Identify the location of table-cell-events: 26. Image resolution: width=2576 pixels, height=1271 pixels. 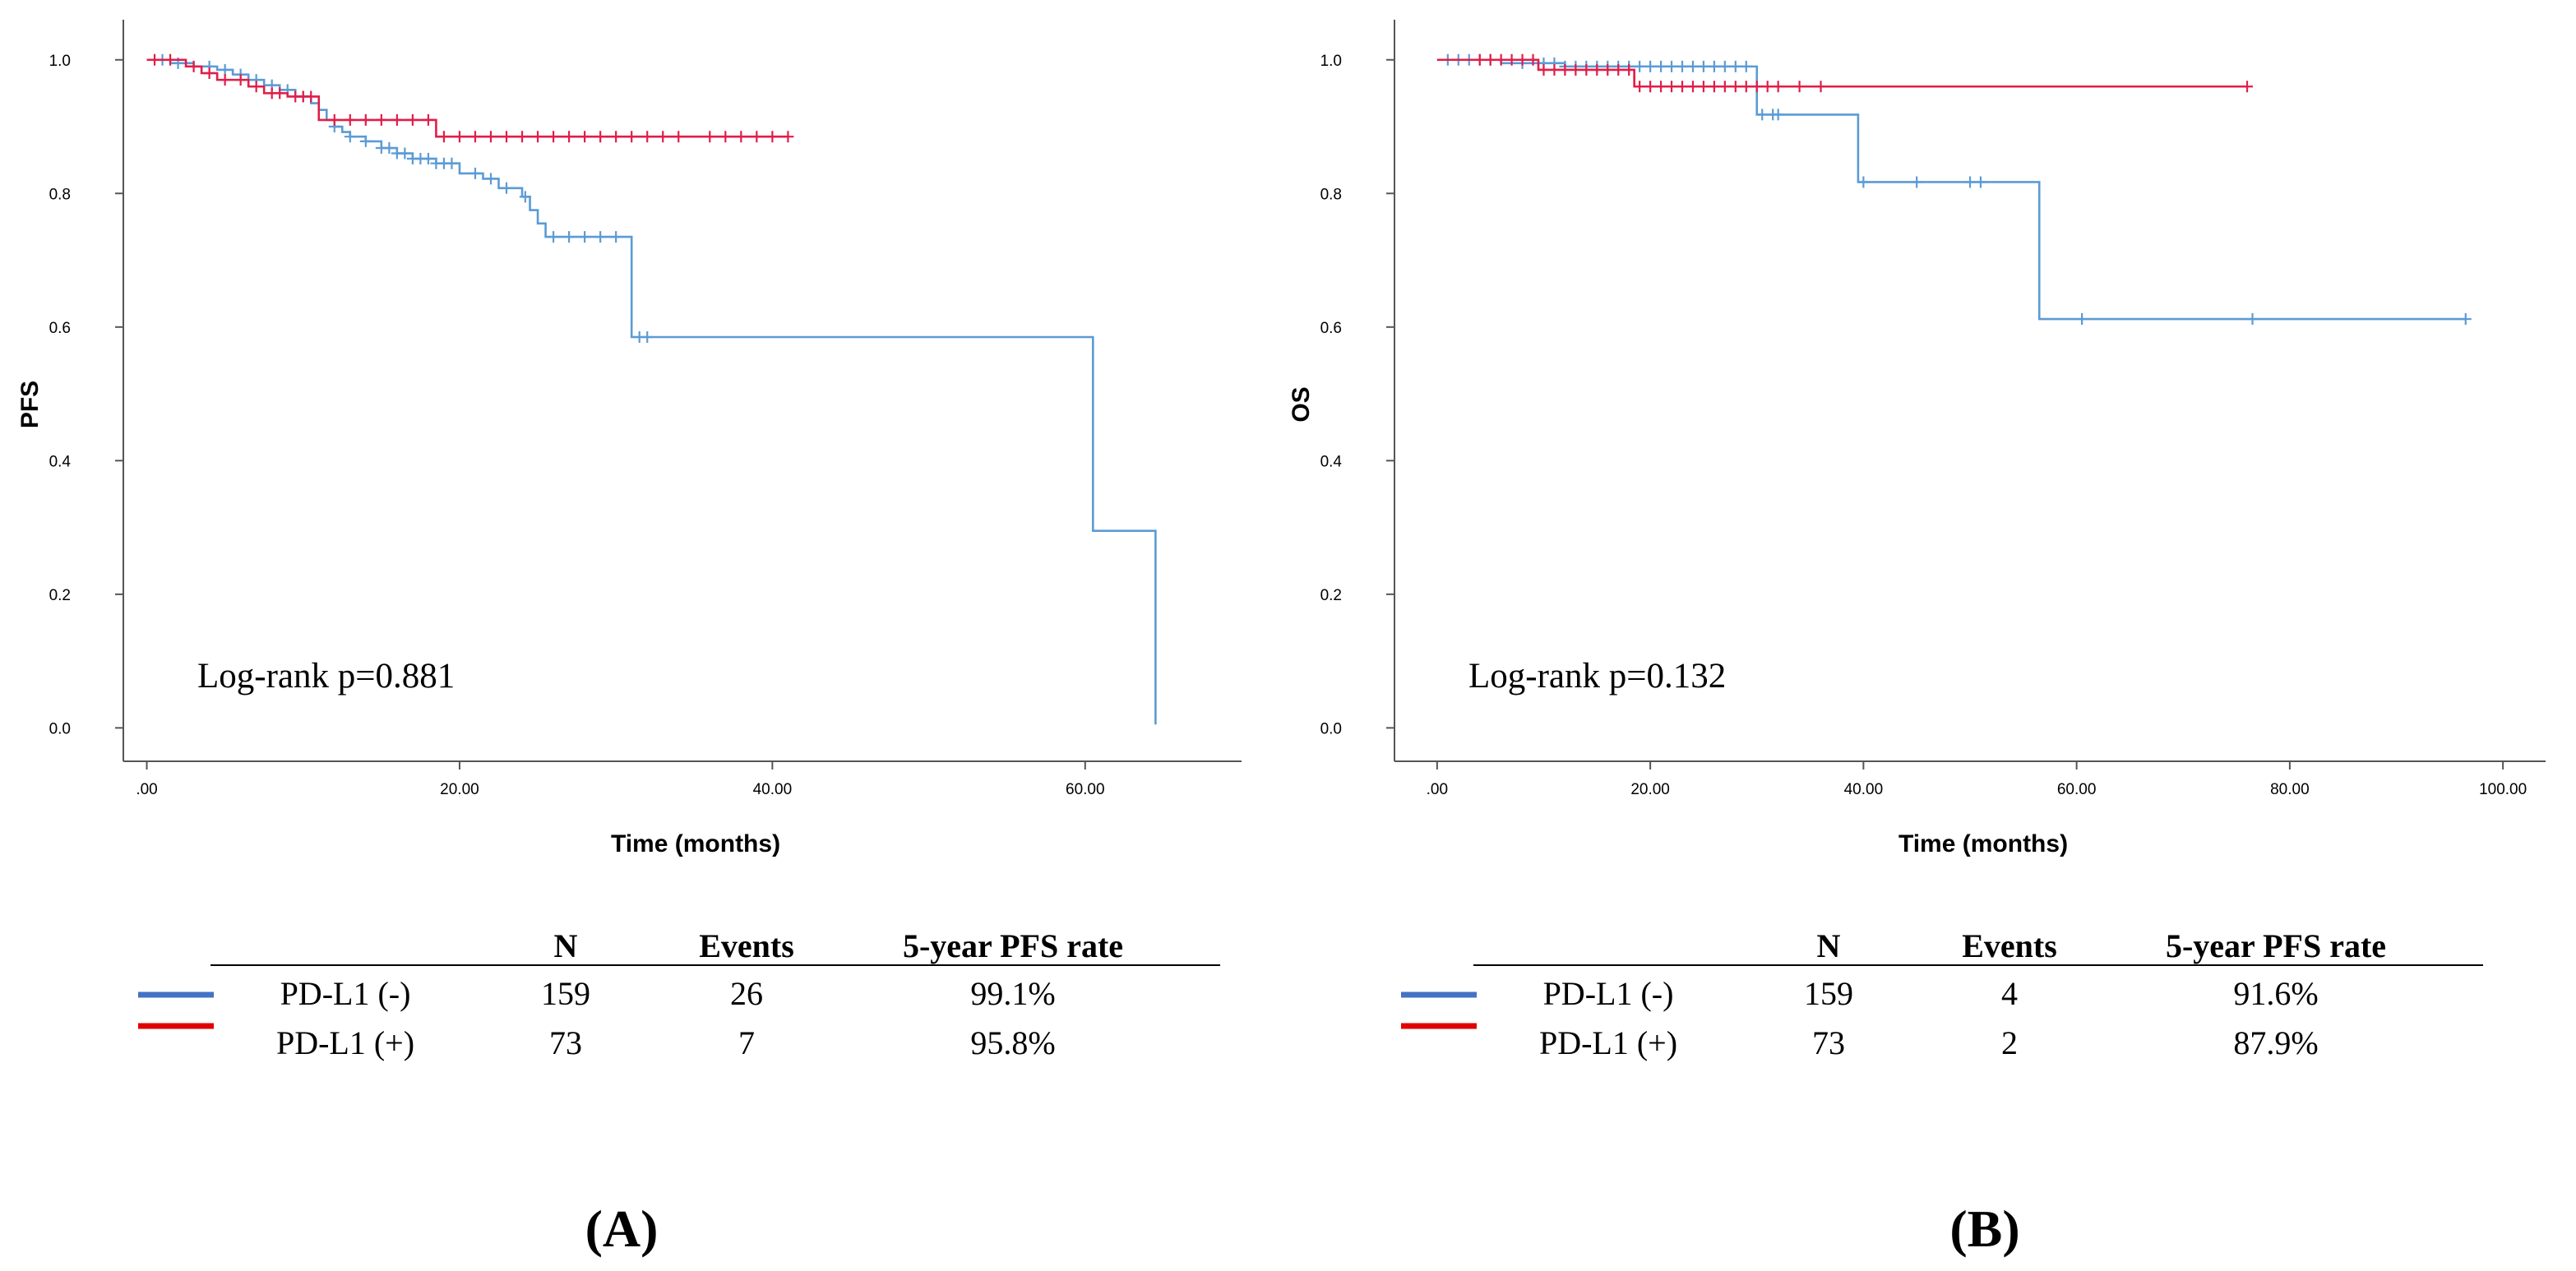
(746, 993).